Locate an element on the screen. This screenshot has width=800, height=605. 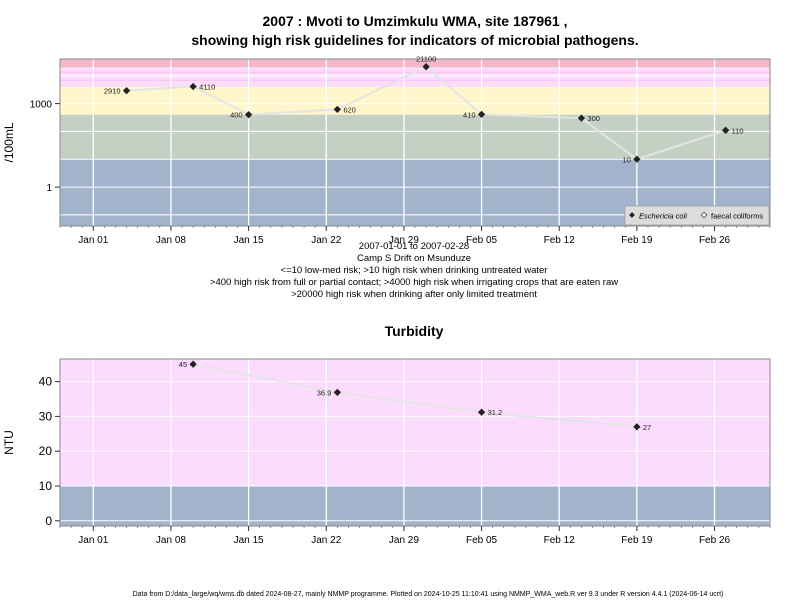
legend-ecoli-label: Eschericia coli is located at coordinates (663, 216).